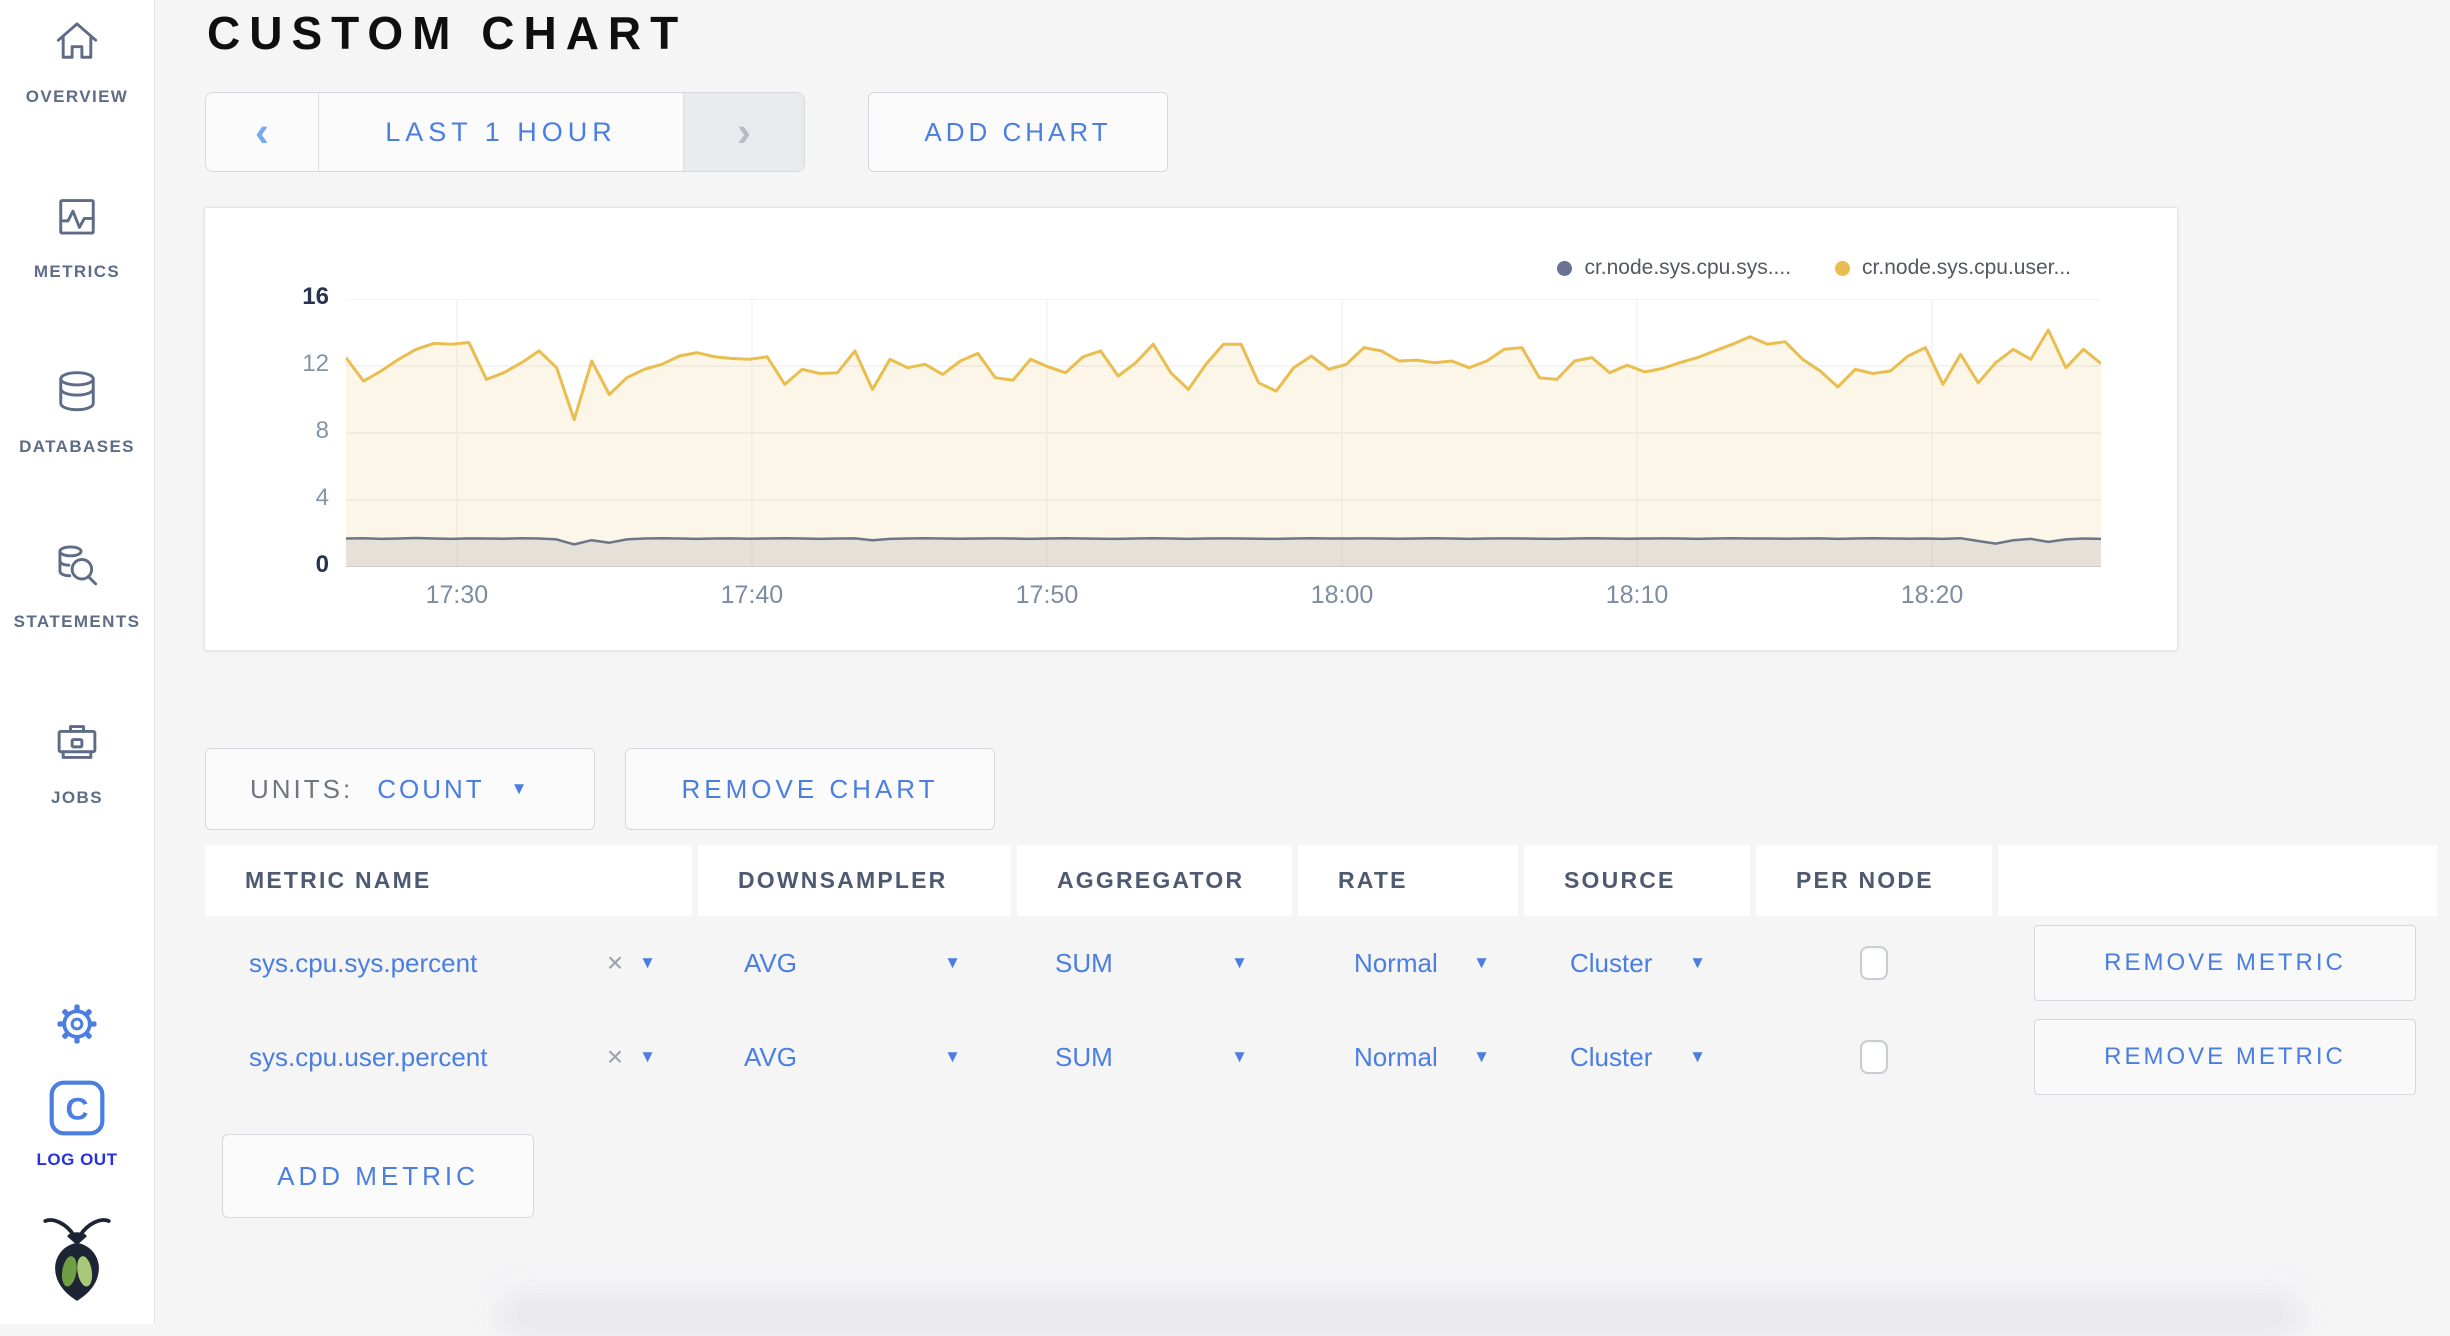 Image resolution: width=2450 pixels, height=1336 pixels. What do you see at coordinates (810, 789) in the screenshot?
I see `remove-chart-button: REMOVE CHART` at bounding box center [810, 789].